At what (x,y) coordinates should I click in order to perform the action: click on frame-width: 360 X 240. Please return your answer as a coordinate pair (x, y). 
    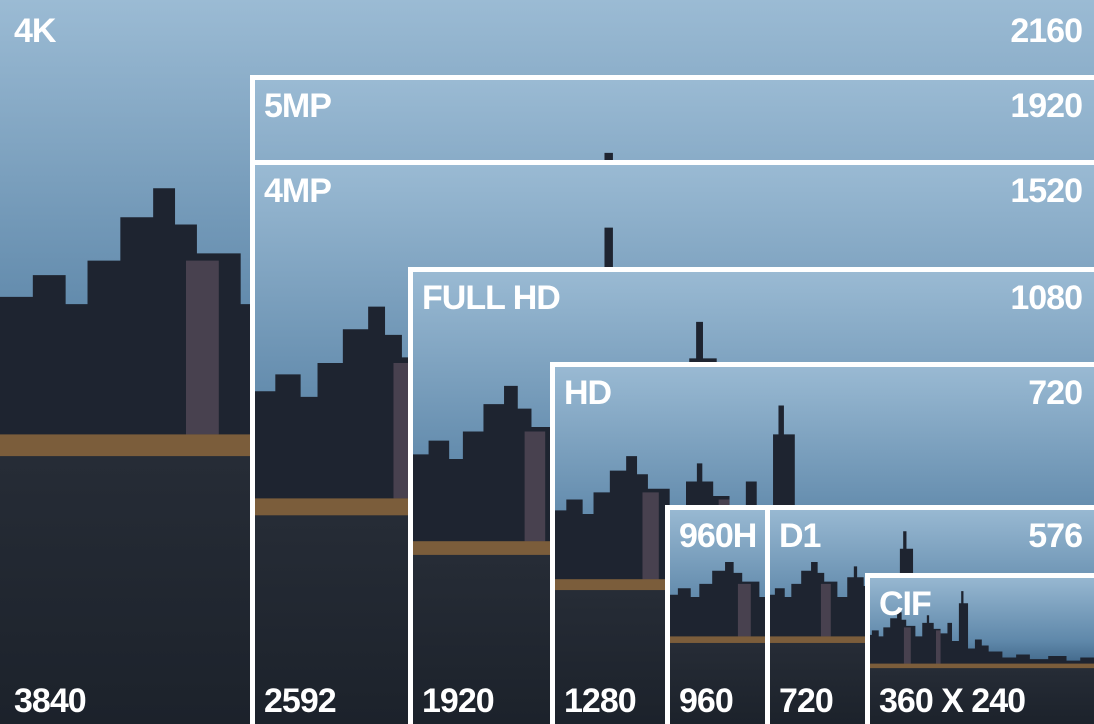
    Looking at the image, I should click on (952, 701).